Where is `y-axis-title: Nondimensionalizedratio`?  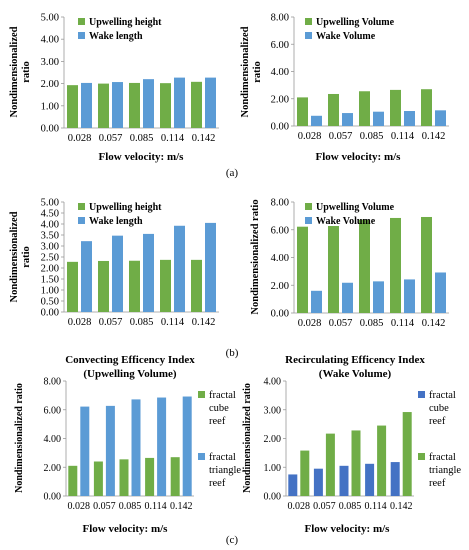
y-axis-title: Nondimensionalizedratio is located at coordinates (251, 71).